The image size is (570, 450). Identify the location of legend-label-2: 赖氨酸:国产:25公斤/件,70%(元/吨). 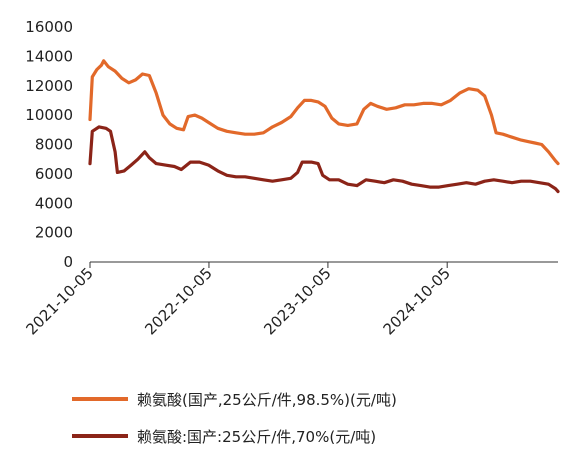
(256, 437).